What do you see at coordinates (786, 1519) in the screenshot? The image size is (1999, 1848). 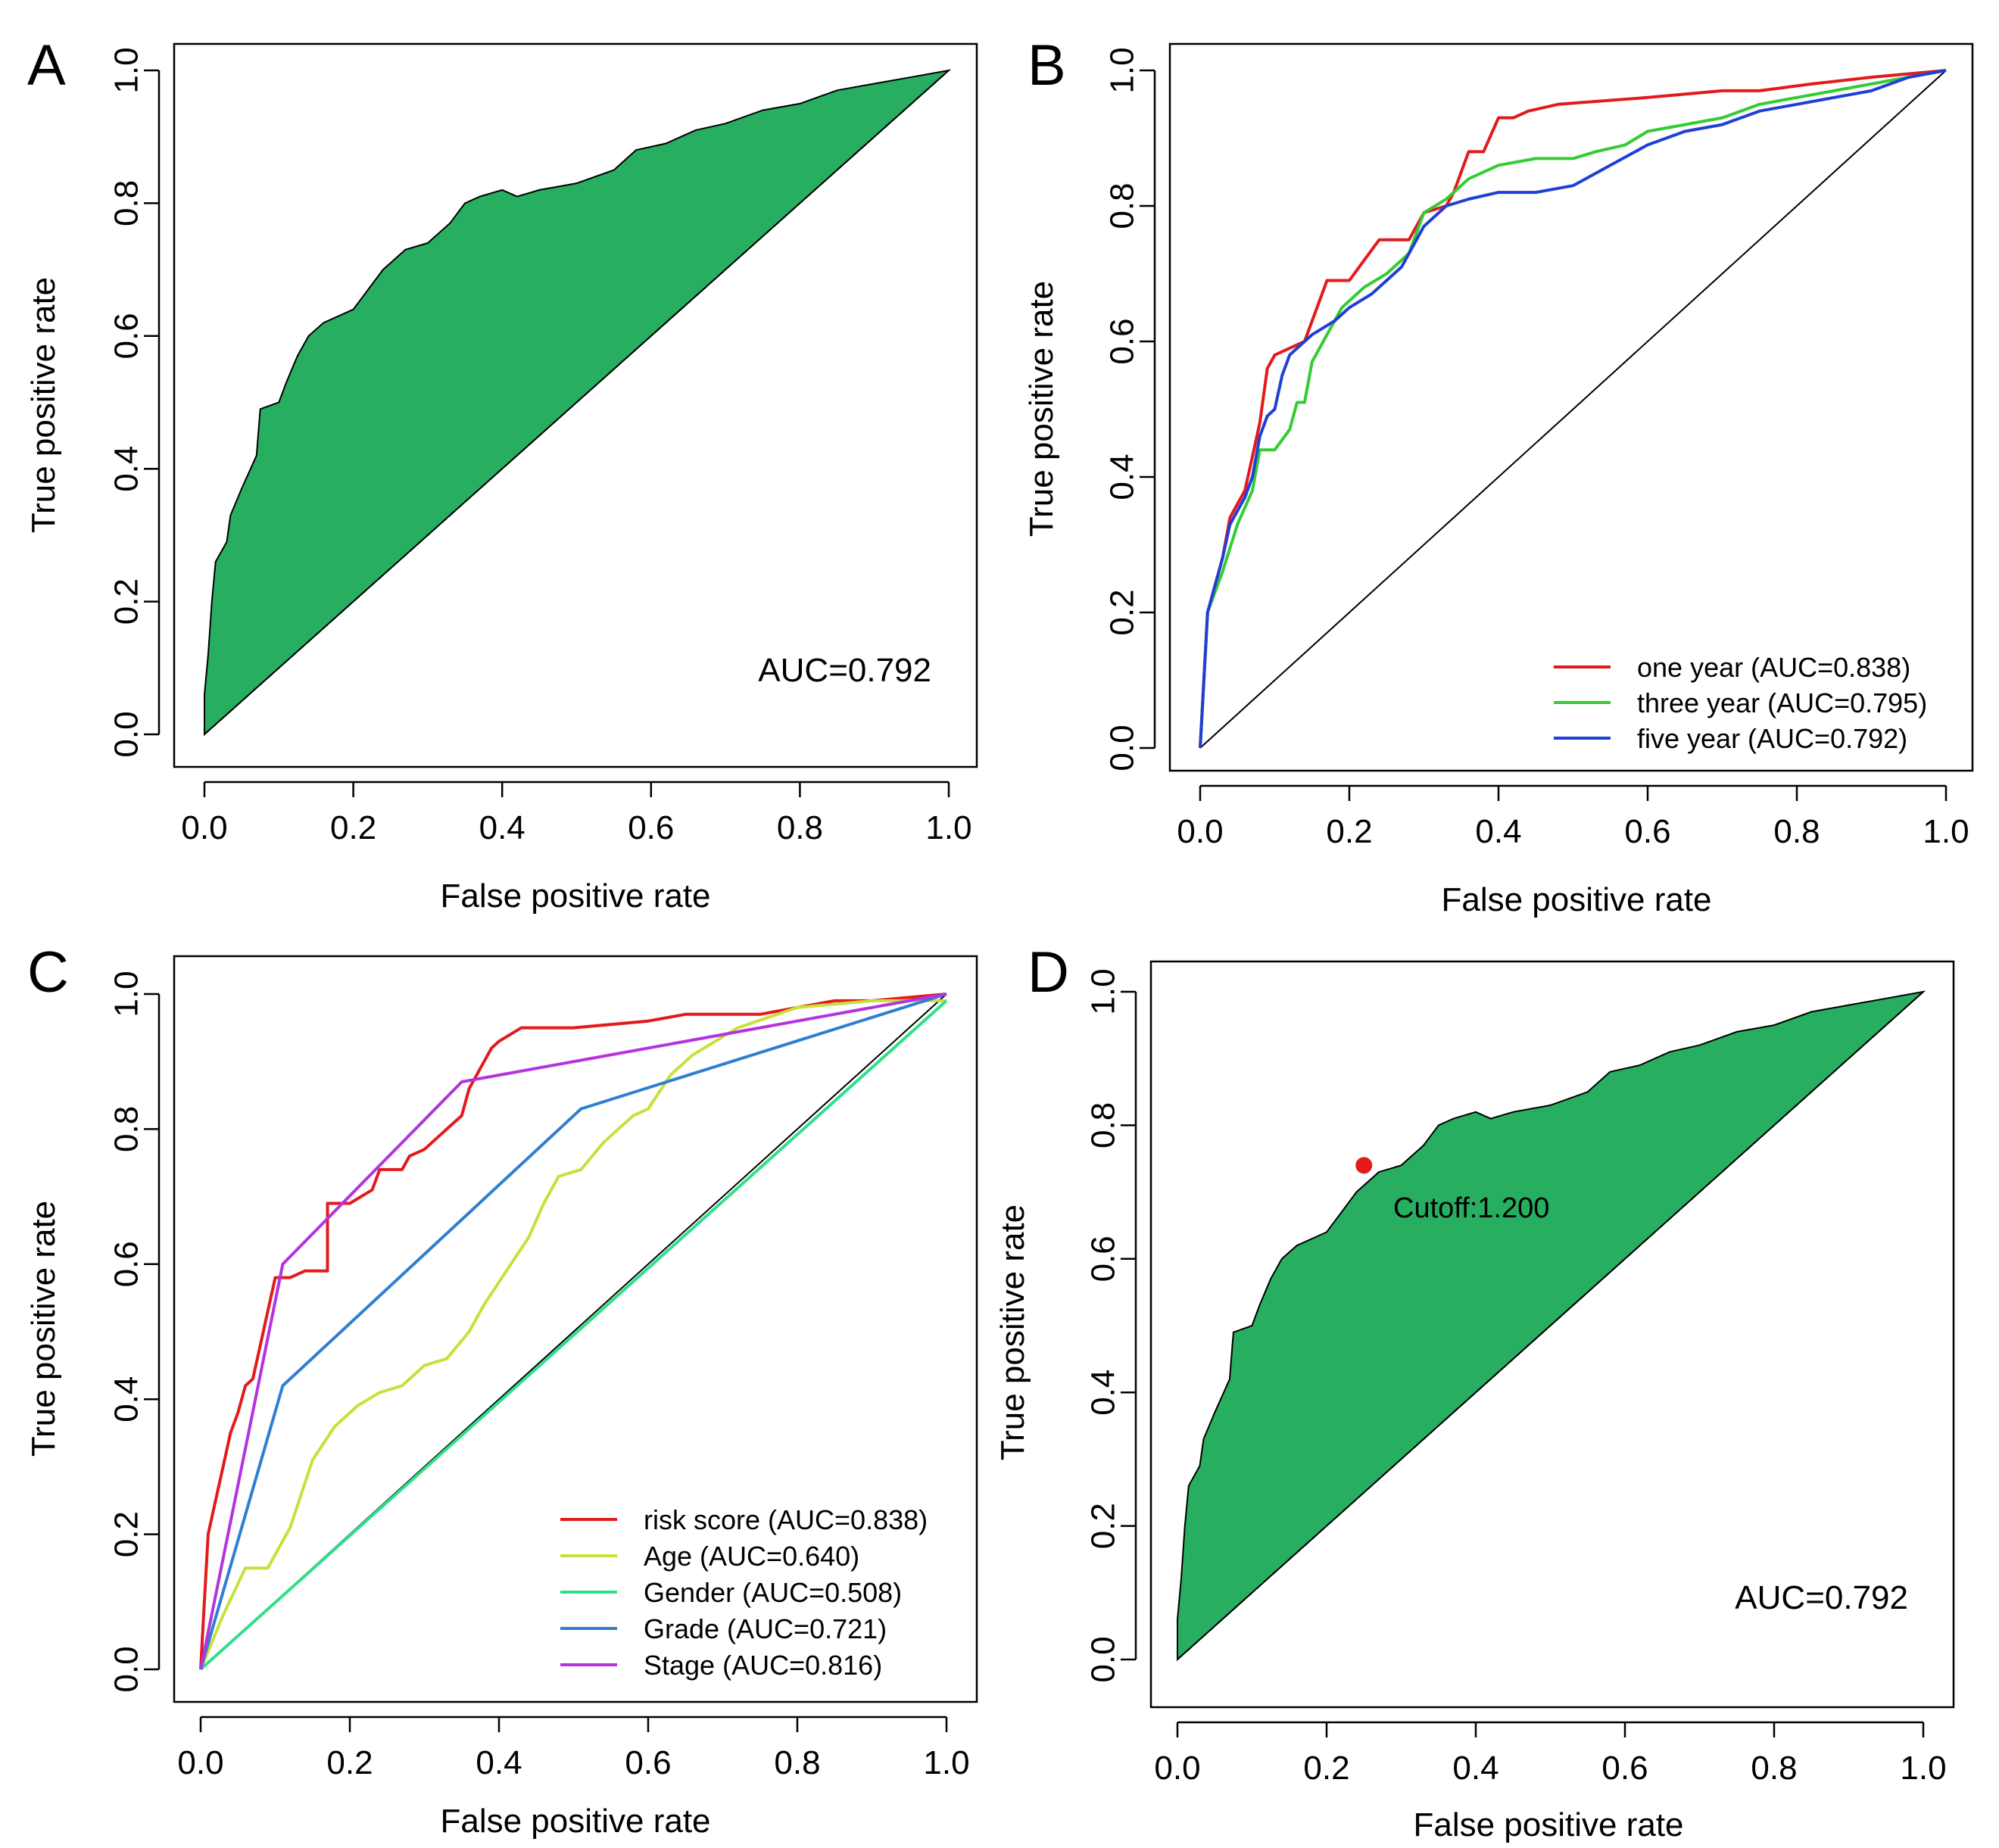 I see `panel-c-legend-text-1: risk score (AUC=0.838)` at bounding box center [786, 1519].